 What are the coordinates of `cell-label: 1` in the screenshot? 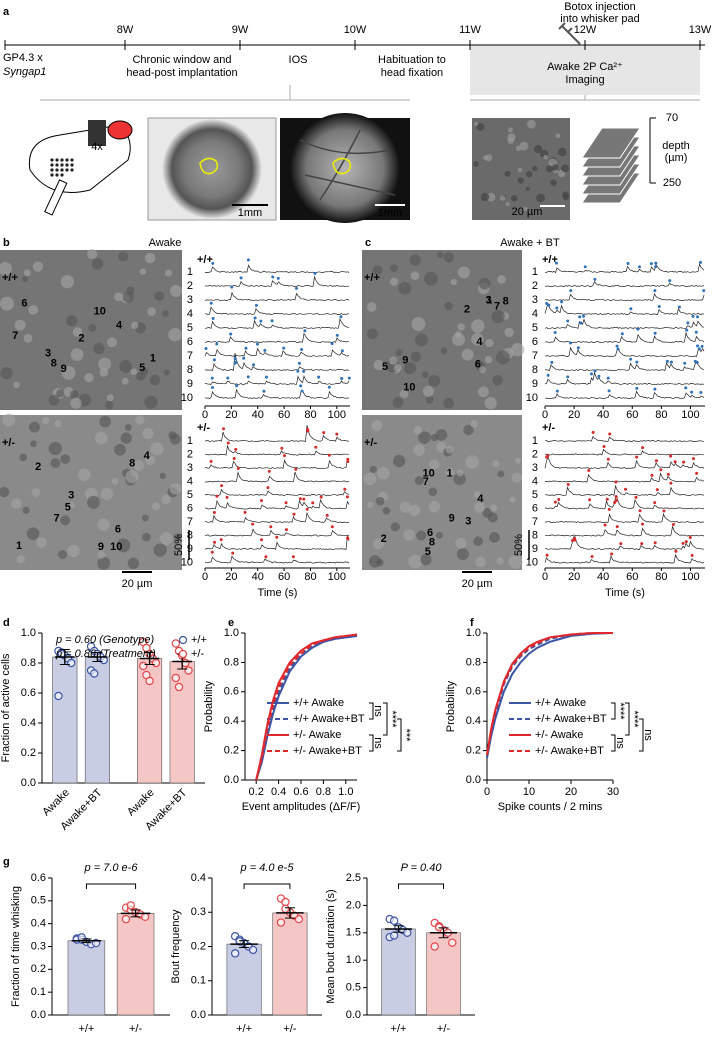 It's located at (19, 546).